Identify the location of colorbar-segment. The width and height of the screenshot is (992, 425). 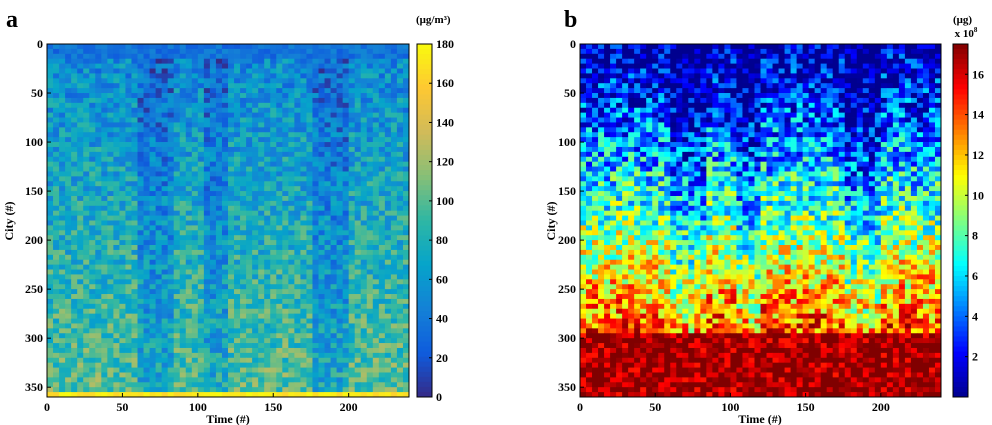
(424, 379).